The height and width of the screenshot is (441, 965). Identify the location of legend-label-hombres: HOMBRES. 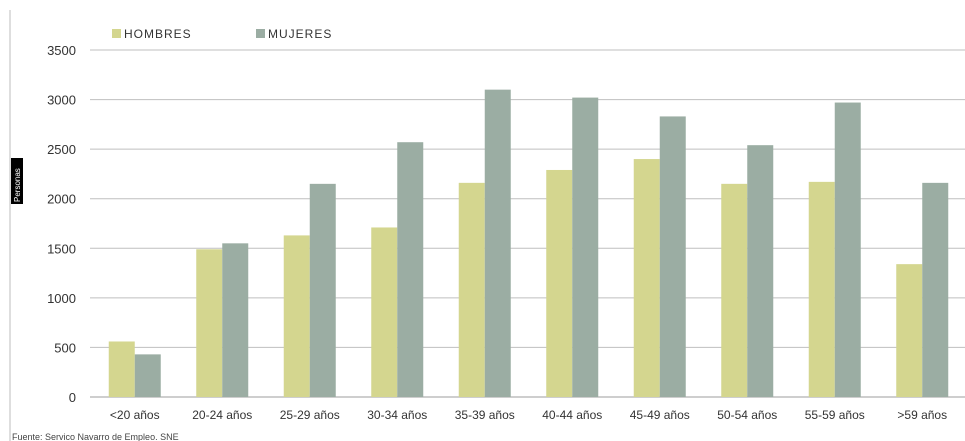
(158, 34).